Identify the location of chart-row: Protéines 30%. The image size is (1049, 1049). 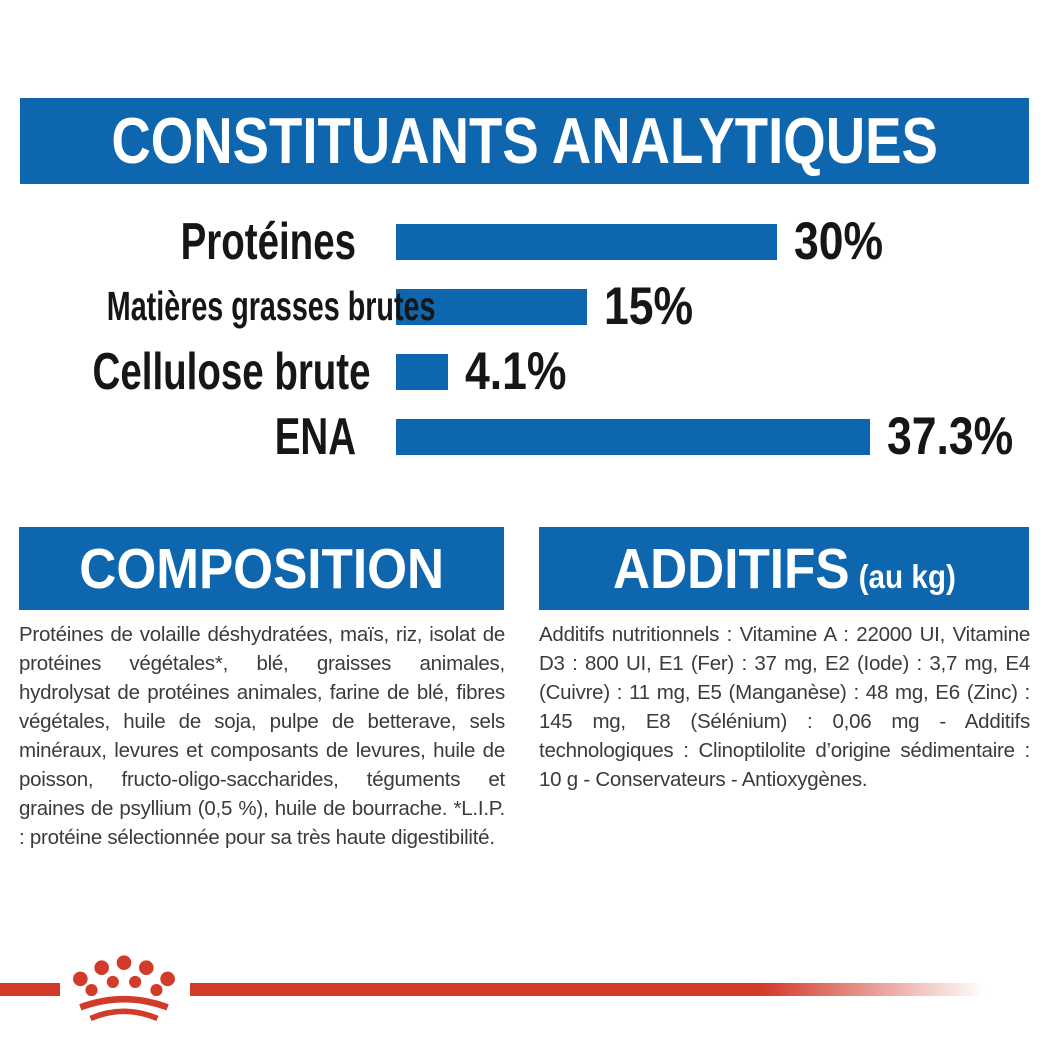
(524, 241).